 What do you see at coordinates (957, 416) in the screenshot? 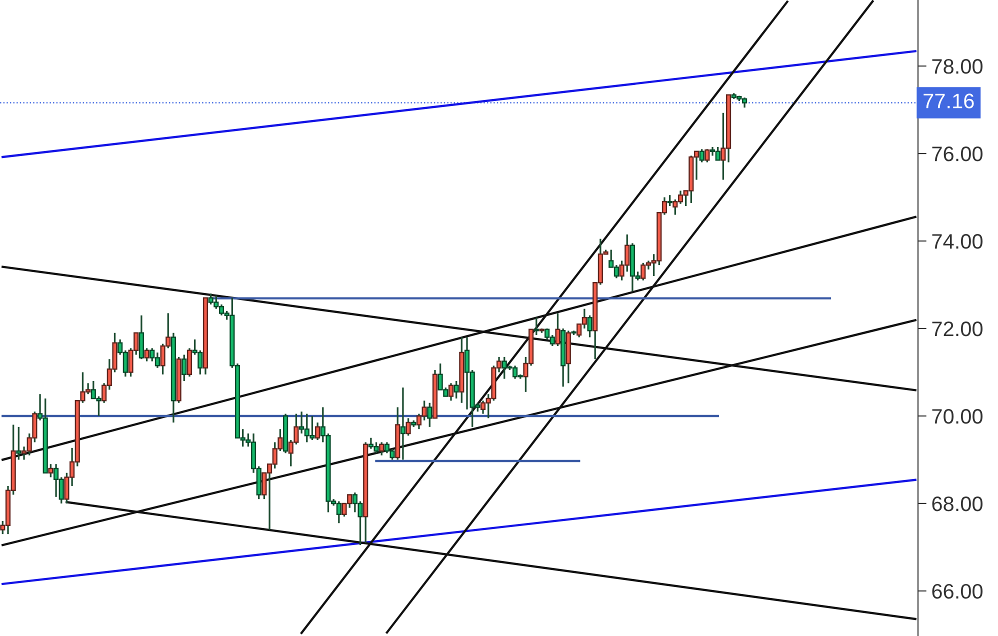
I see `y-tick-label: 70.00` at bounding box center [957, 416].